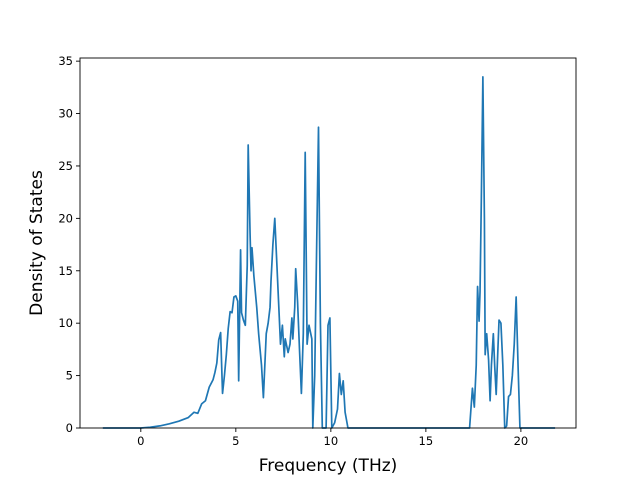 The image size is (640, 480). Describe the element at coordinates (69, 244) in the screenshot. I see `y-axis-ticks: 0 5 10 15 20 25 30 35` at that location.